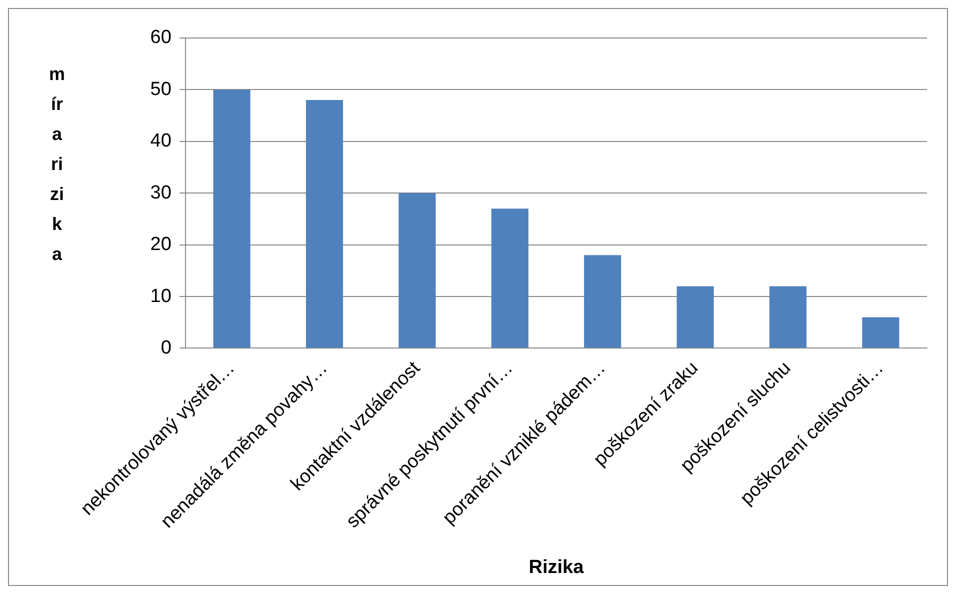  I want to click on y-tick-label: 40, so click(161, 141).